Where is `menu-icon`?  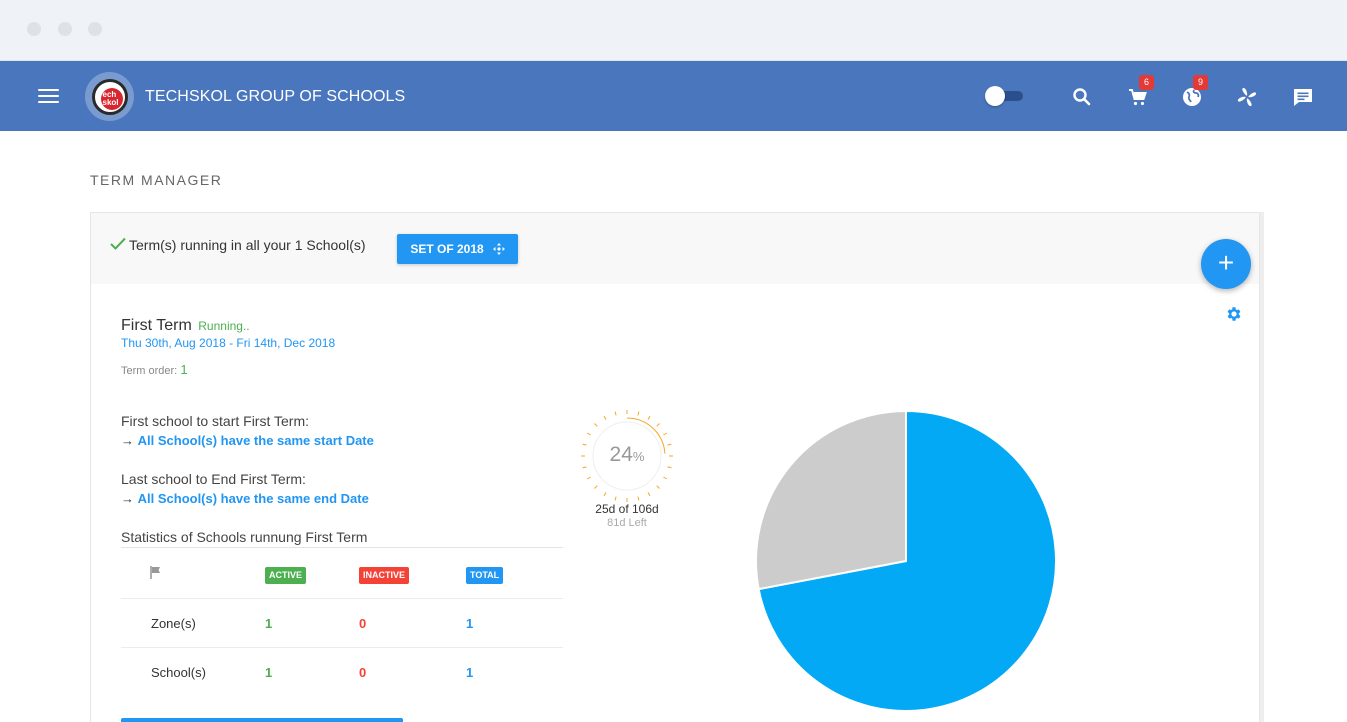
menu-icon is located at coordinates (48, 96).